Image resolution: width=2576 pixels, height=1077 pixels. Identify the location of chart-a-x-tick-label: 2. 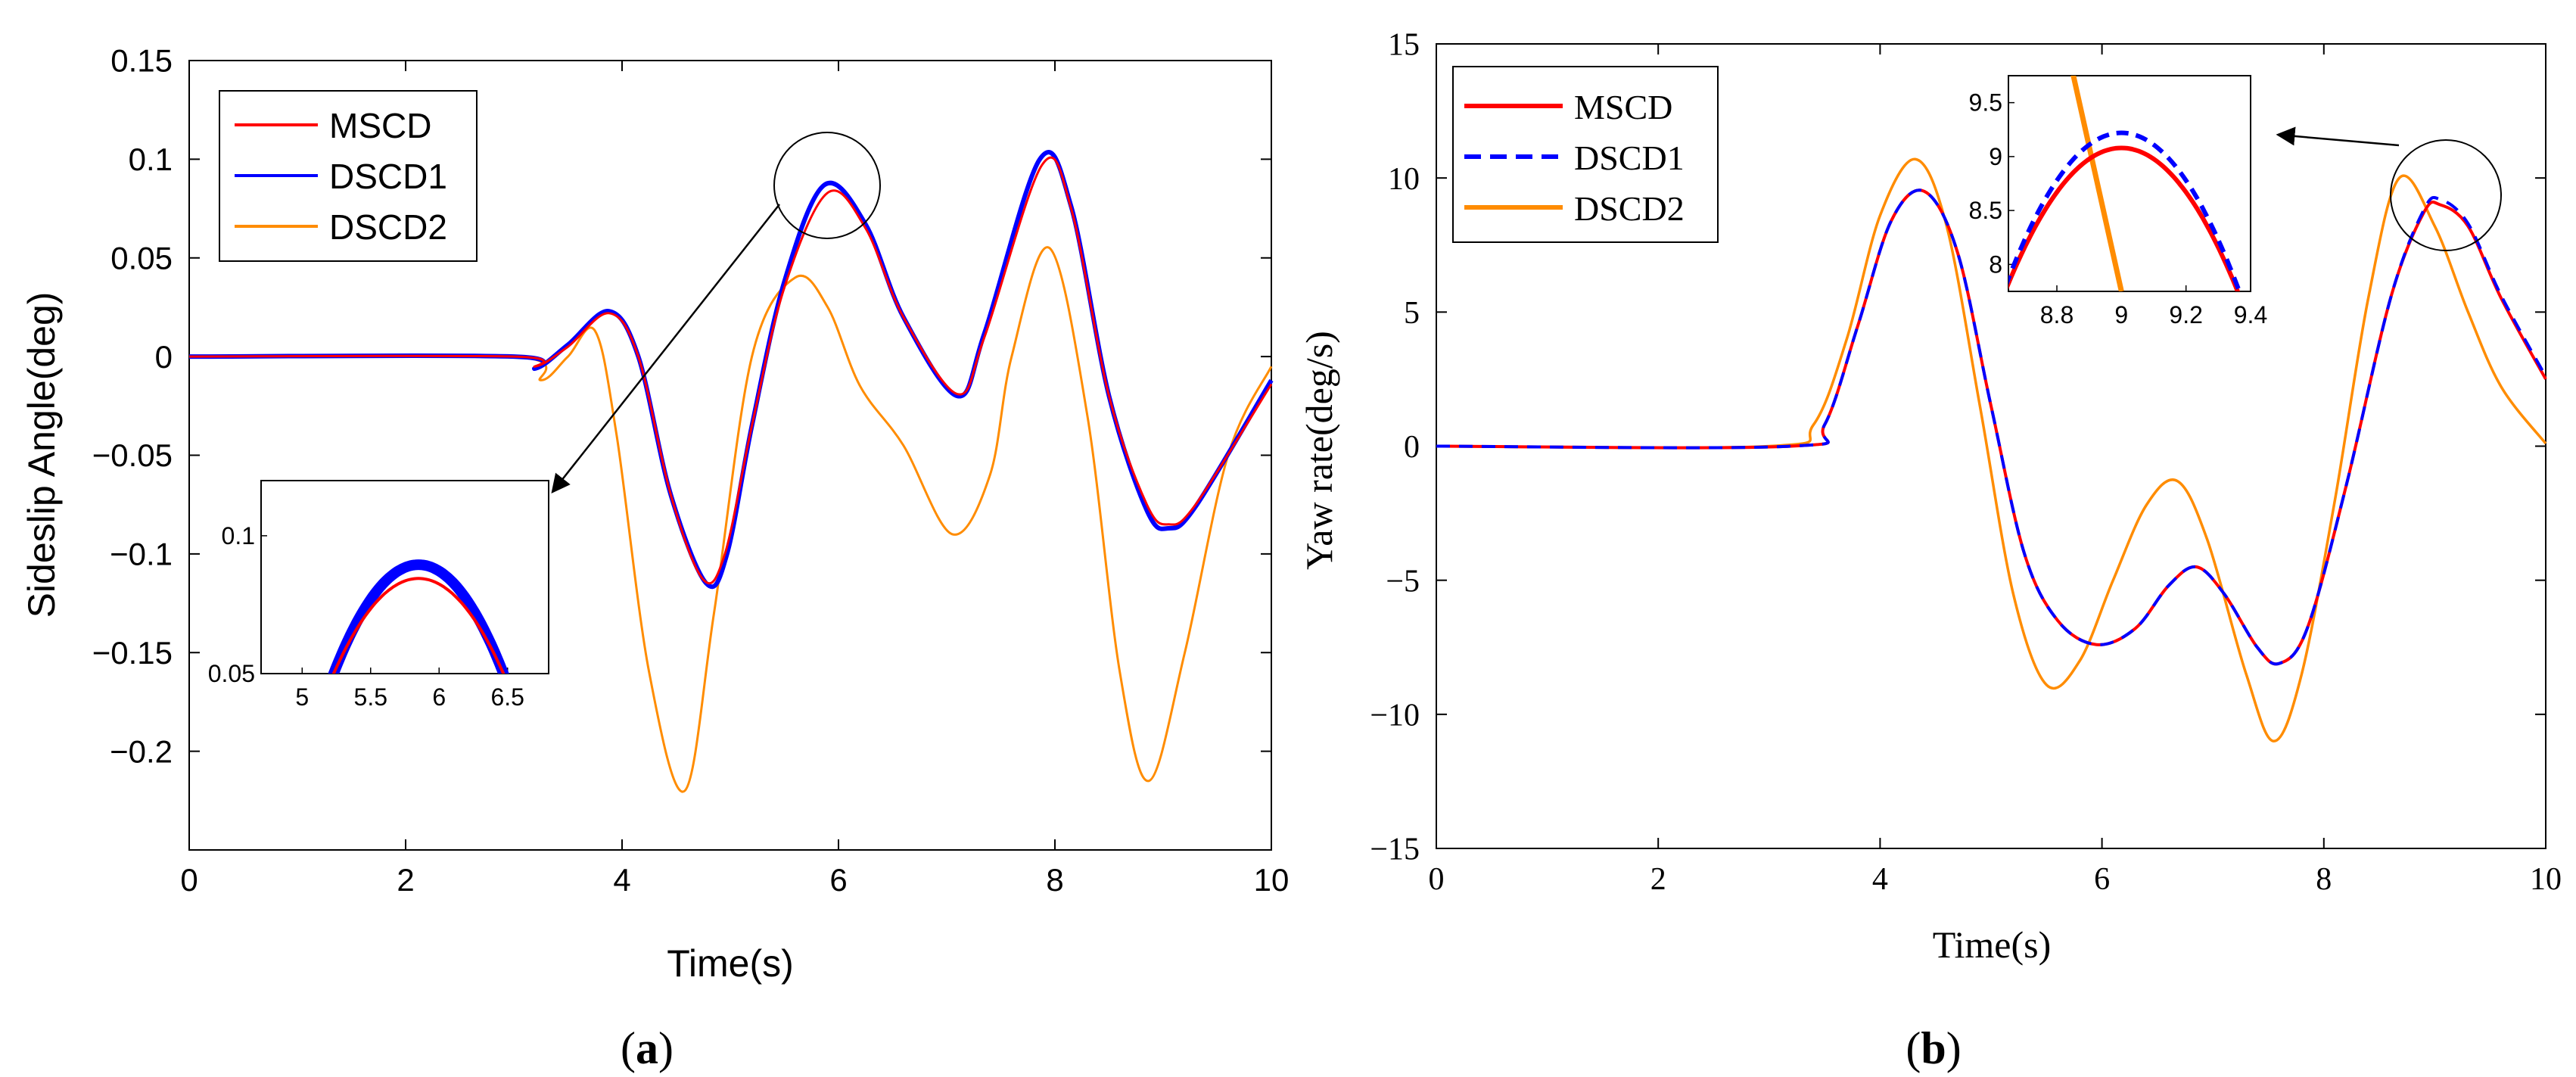
(405, 880).